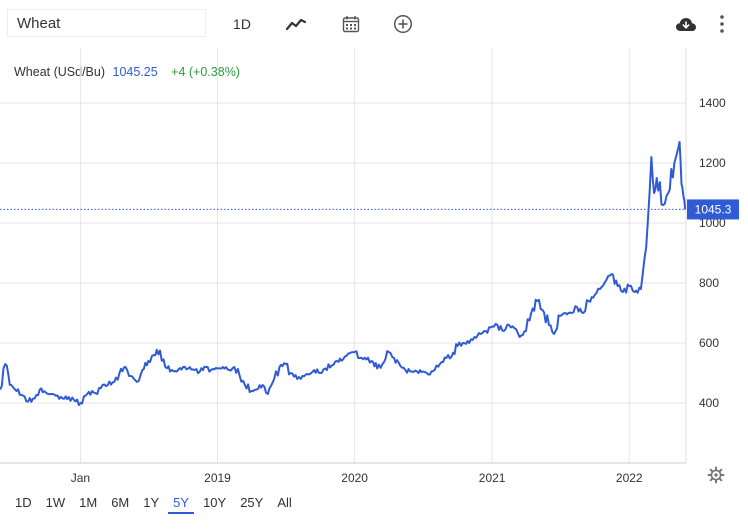 This screenshot has width=748, height=529. What do you see at coordinates (354, 478) in the screenshot?
I see `x-tick-label: 2020` at bounding box center [354, 478].